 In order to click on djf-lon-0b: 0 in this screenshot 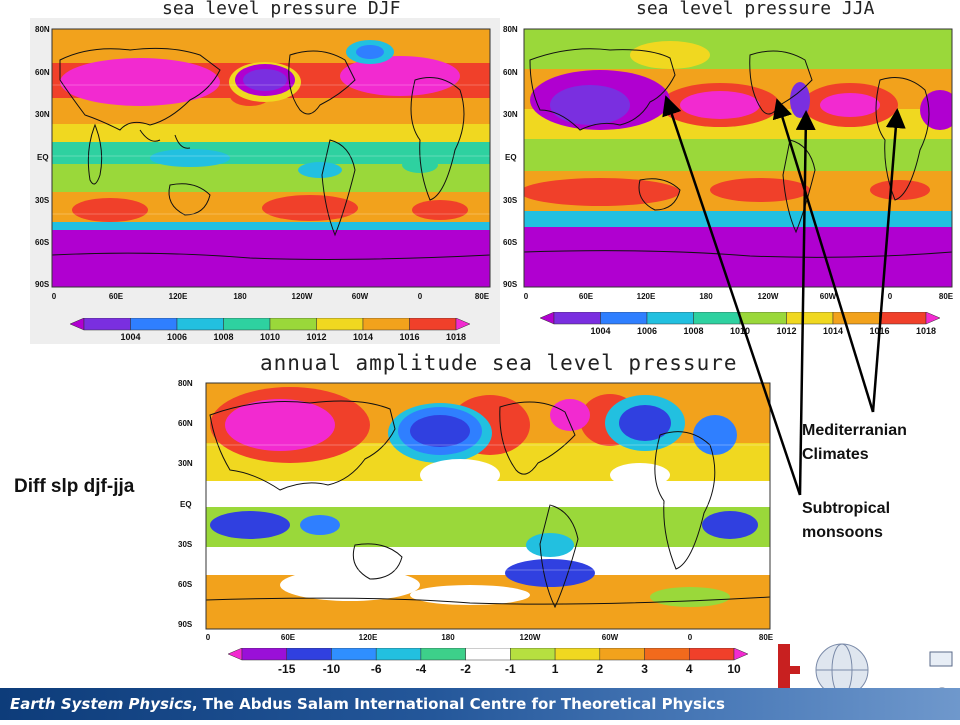, I will do `click(420, 296)`.